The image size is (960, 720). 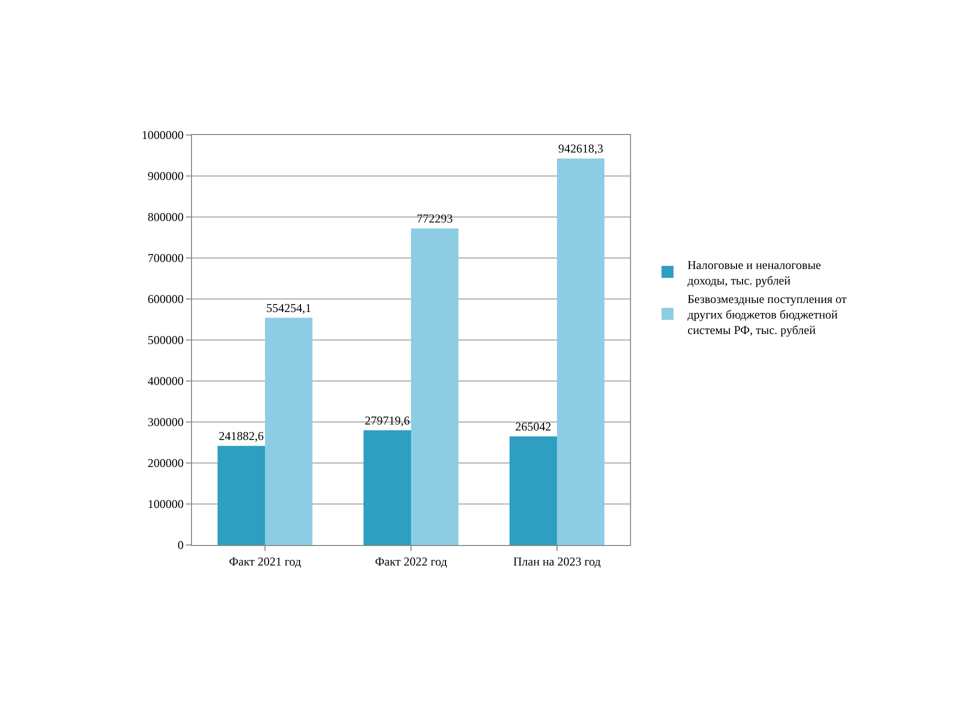 What do you see at coordinates (557, 561) in the screenshot?
I see `x-tick-label: План на 2023 год` at bounding box center [557, 561].